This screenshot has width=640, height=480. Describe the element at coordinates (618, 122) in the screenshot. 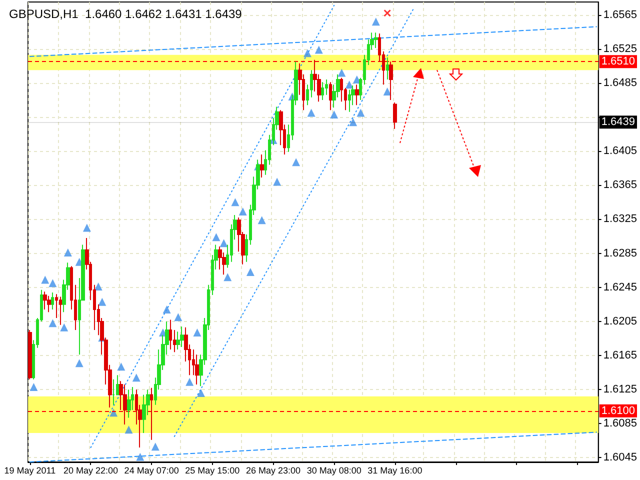

I see `ref-line-label: 1.6439` at that location.